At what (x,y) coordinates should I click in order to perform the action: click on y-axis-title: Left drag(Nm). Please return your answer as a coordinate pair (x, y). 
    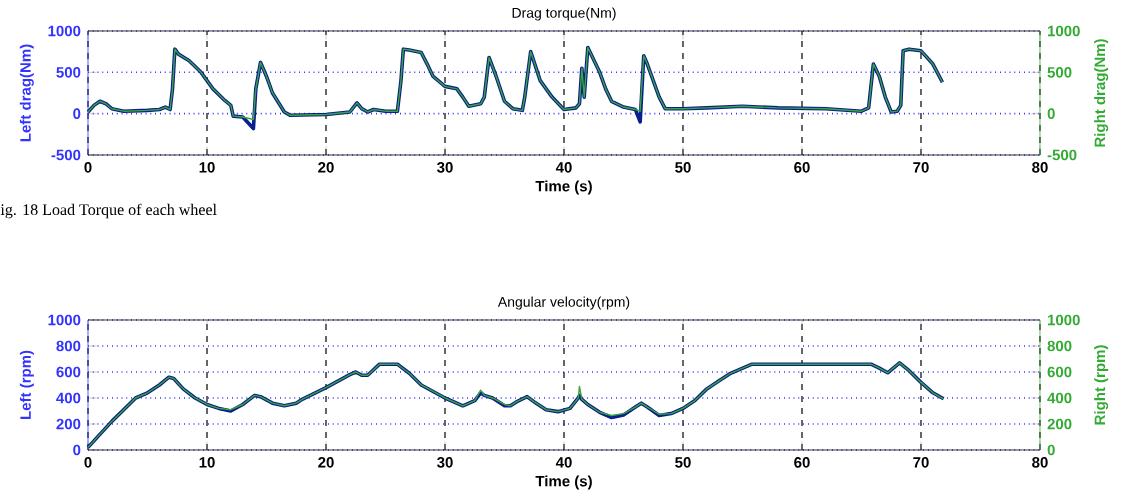
    Looking at the image, I should click on (26, 93).